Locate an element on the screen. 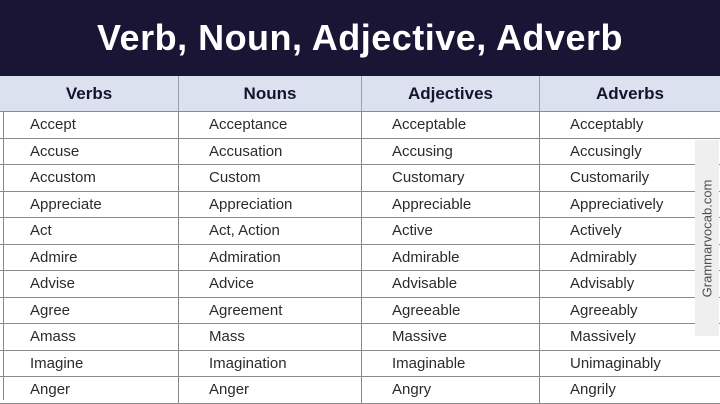 Image resolution: width=720 pixels, height=404 pixels. table-row: Accustom Custom Customary Customarily is located at coordinates (360, 178).